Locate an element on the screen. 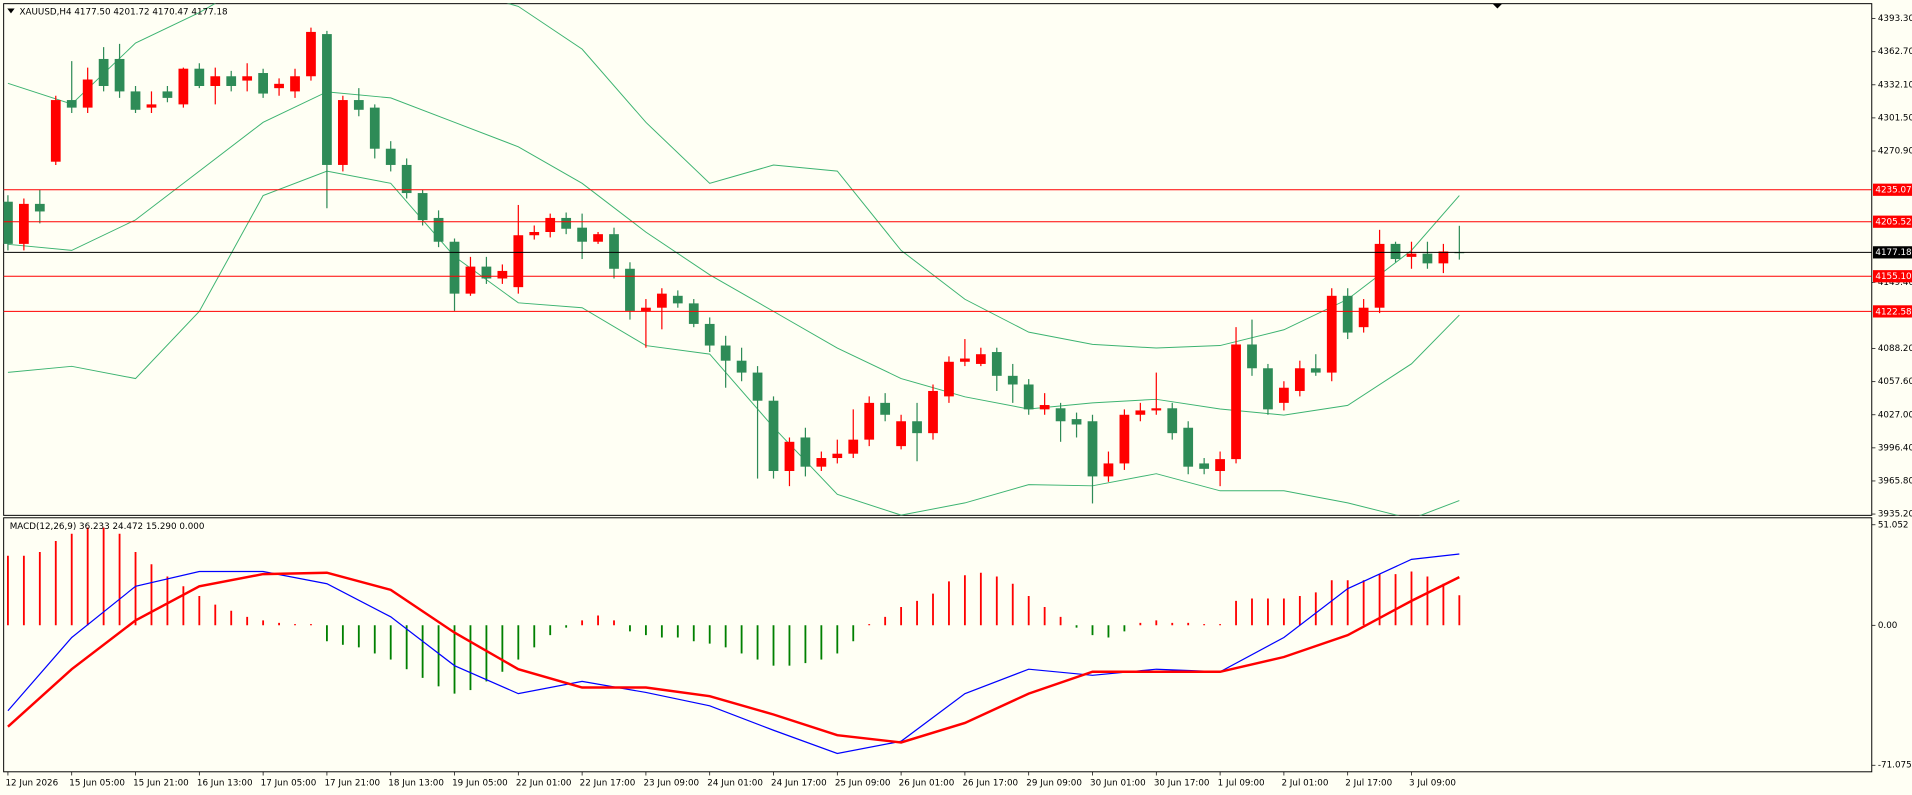 This screenshot has height=795, width=1912. x-tick-label: 2 Jul 17:00 is located at coordinates (1368, 783).